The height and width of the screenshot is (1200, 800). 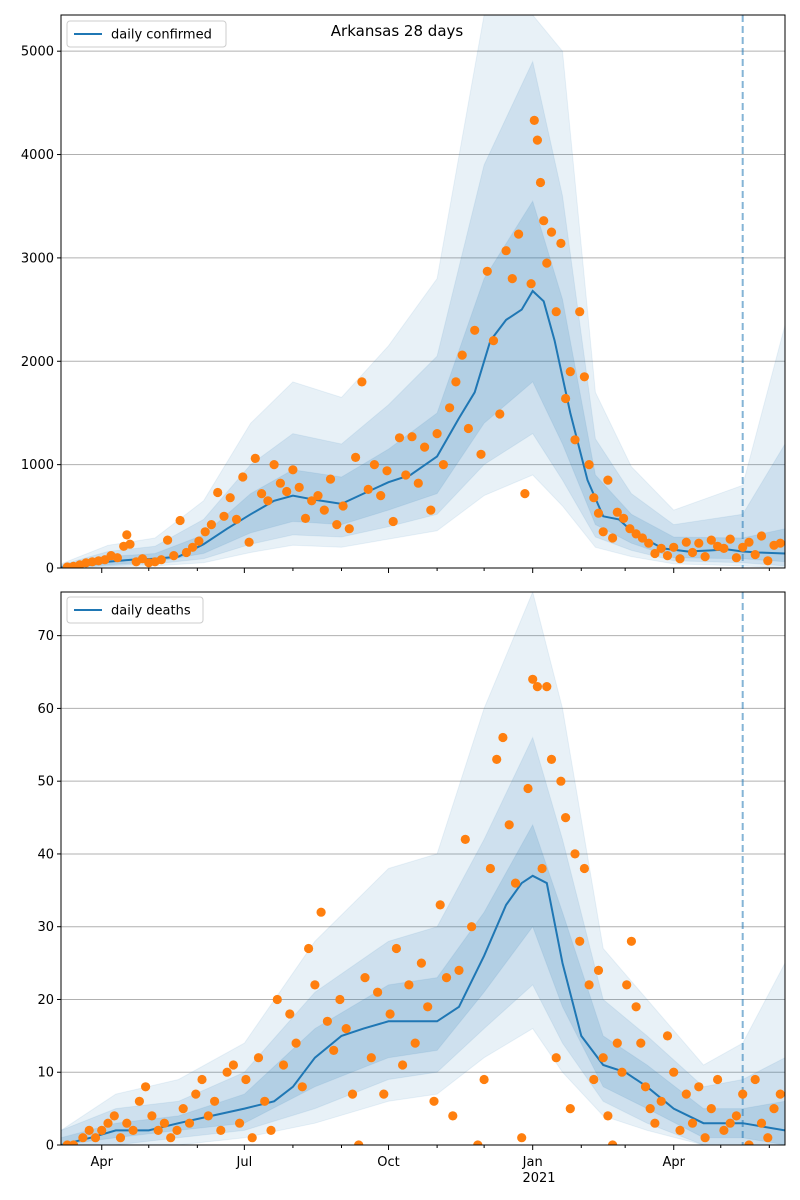 What do you see at coordinates (435, 570) in the screenshot?
I see `confirmed-x-ticks` at bounding box center [435, 570].